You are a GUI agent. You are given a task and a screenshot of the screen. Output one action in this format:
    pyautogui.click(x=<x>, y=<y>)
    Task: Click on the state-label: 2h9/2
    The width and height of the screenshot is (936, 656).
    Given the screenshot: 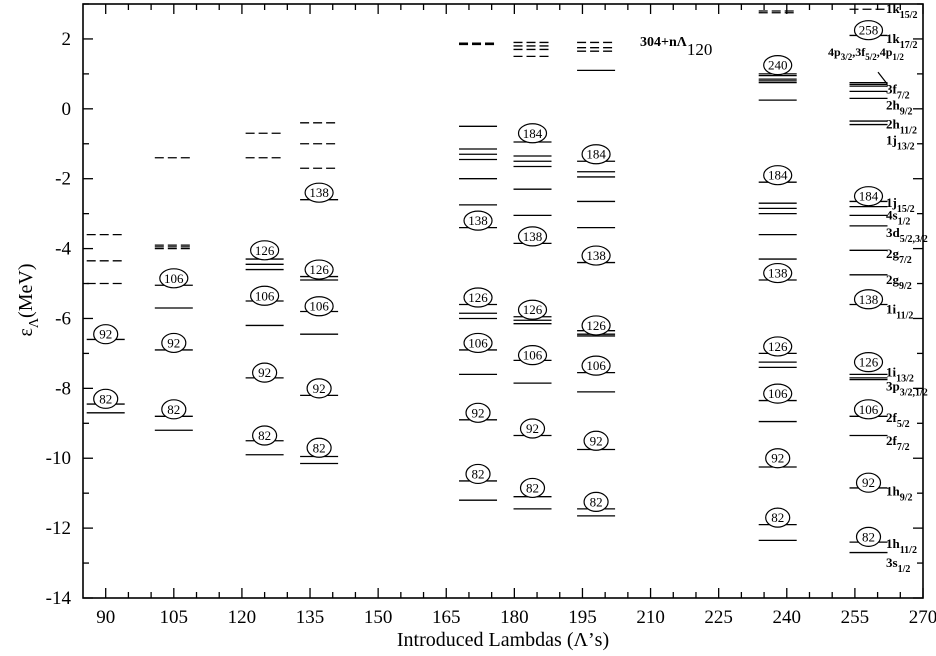 What is the action you would take?
    pyautogui.click(x=899, y=107)
    